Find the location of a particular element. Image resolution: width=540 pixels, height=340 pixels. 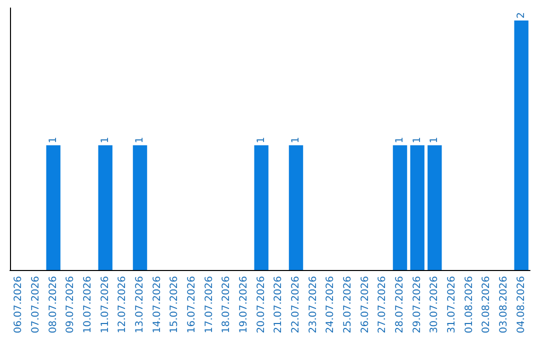

x-tick-label: 20.07.2026 is located at coordinates (261, 305).